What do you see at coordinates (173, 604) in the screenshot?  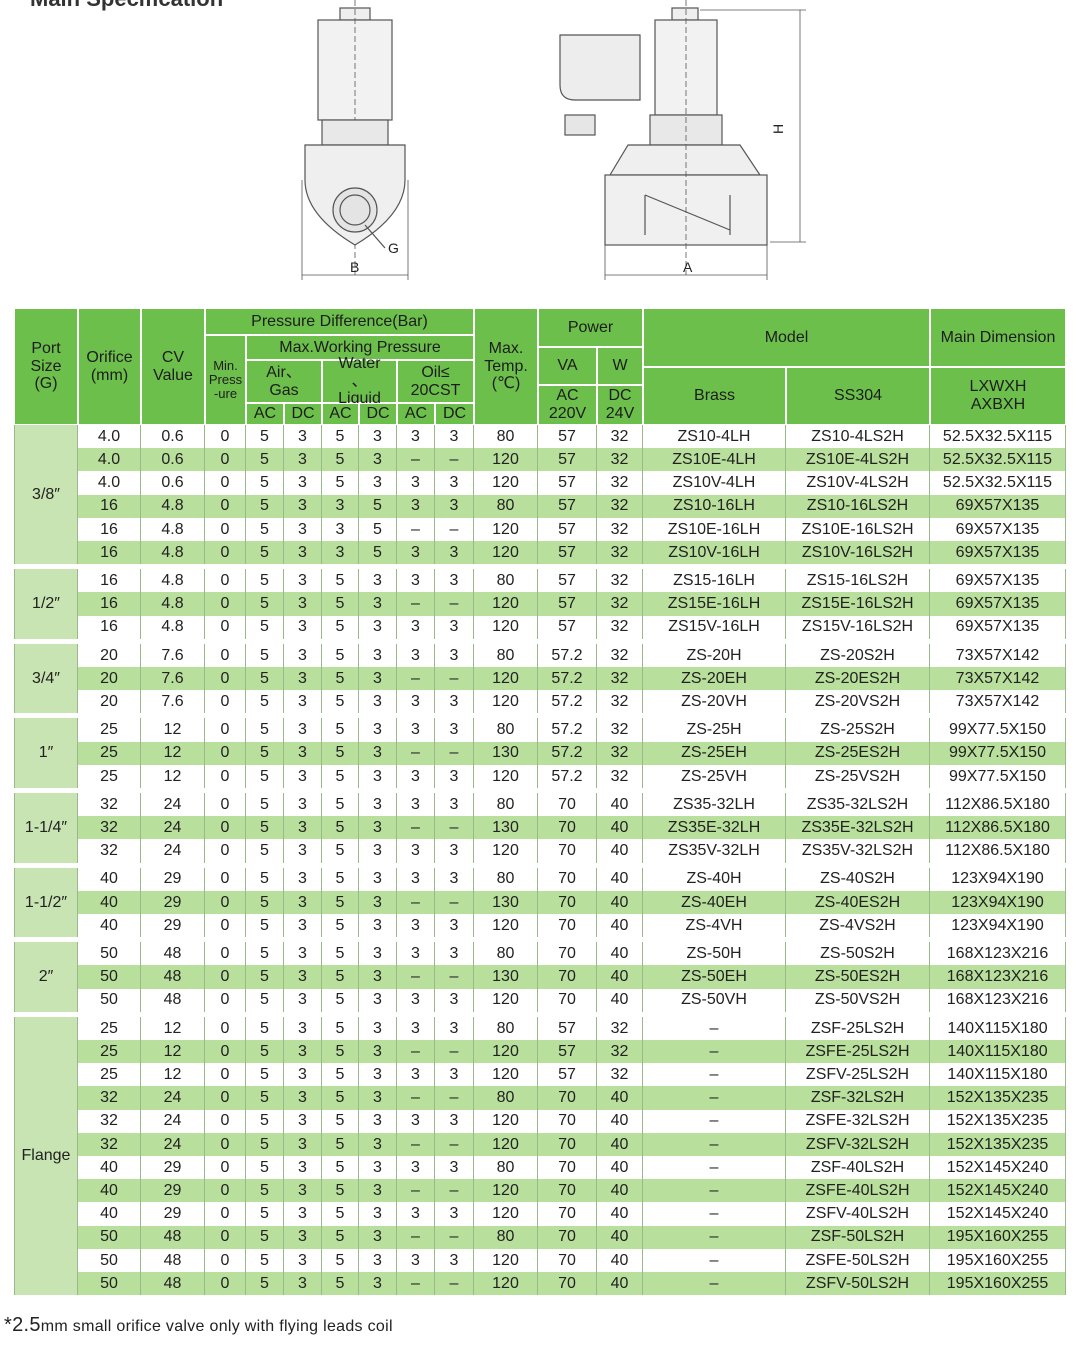 I see `table-cell: 4.8` at bounding box center [173, 604].